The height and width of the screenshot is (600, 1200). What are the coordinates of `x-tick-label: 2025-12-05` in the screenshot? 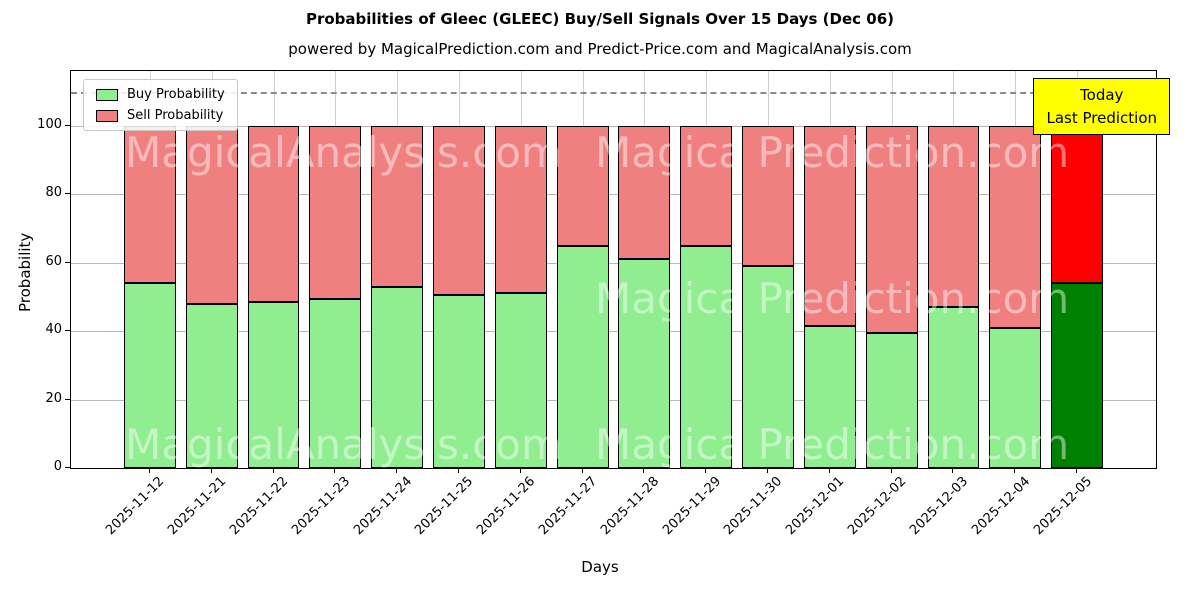 It's located at (1062, 506).